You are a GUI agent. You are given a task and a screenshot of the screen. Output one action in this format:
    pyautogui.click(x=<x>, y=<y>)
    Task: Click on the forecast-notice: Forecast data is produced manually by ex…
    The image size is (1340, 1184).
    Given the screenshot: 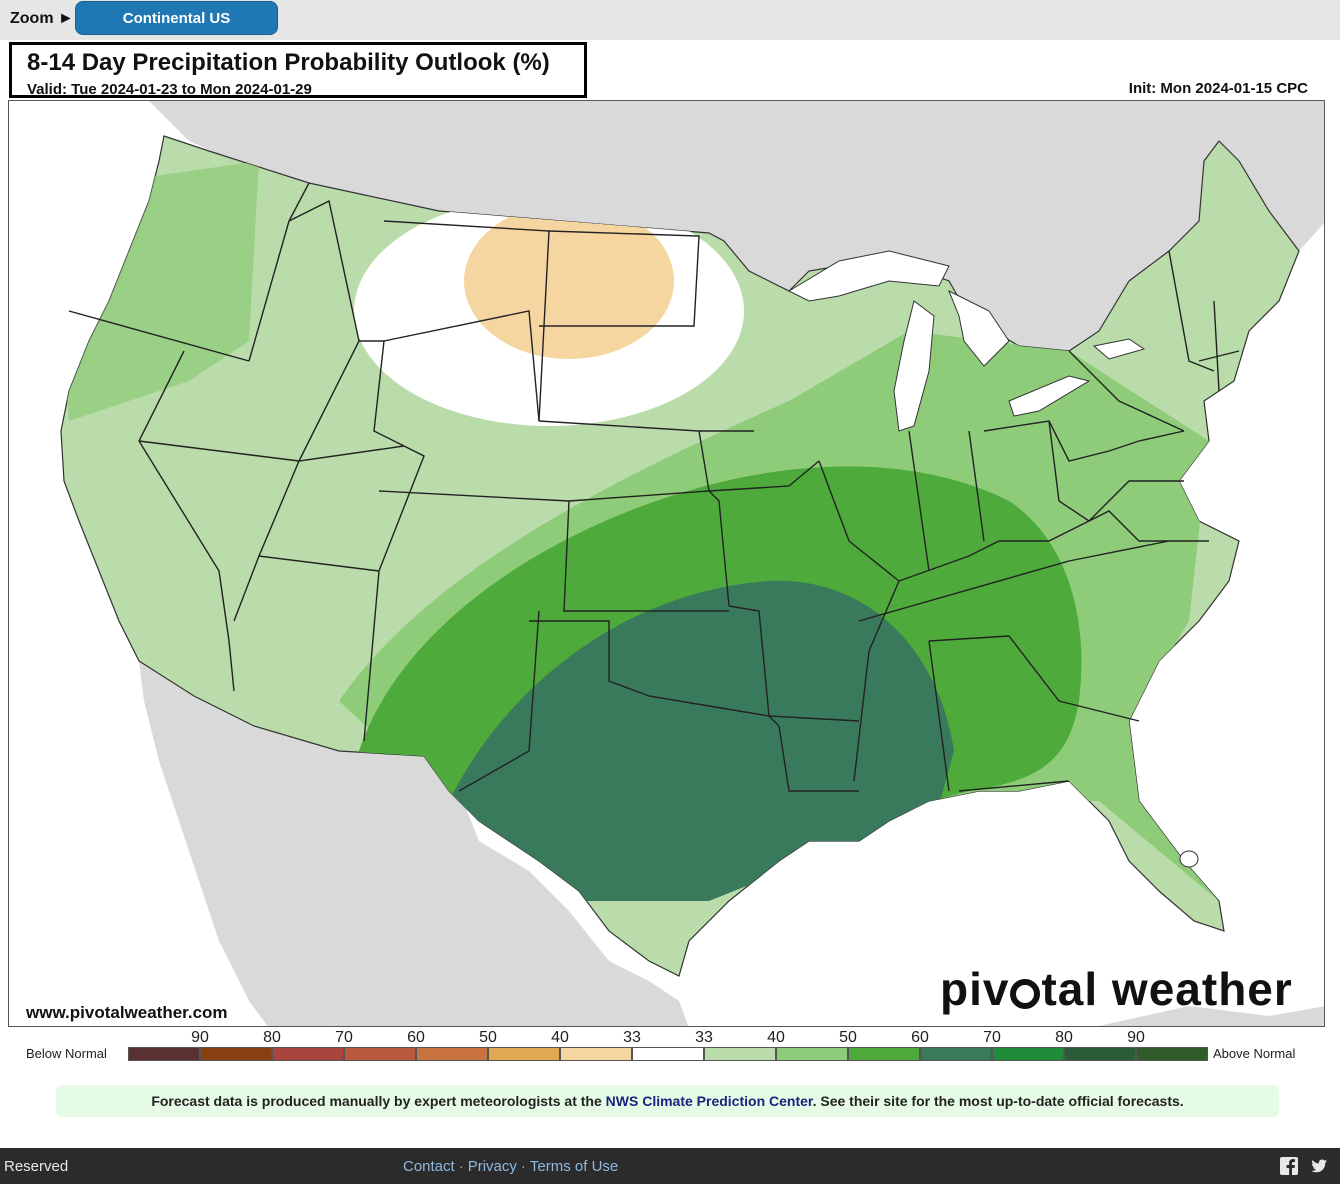 What is the action you would take?
    pyautogui.click(x=667, y=1101)
    